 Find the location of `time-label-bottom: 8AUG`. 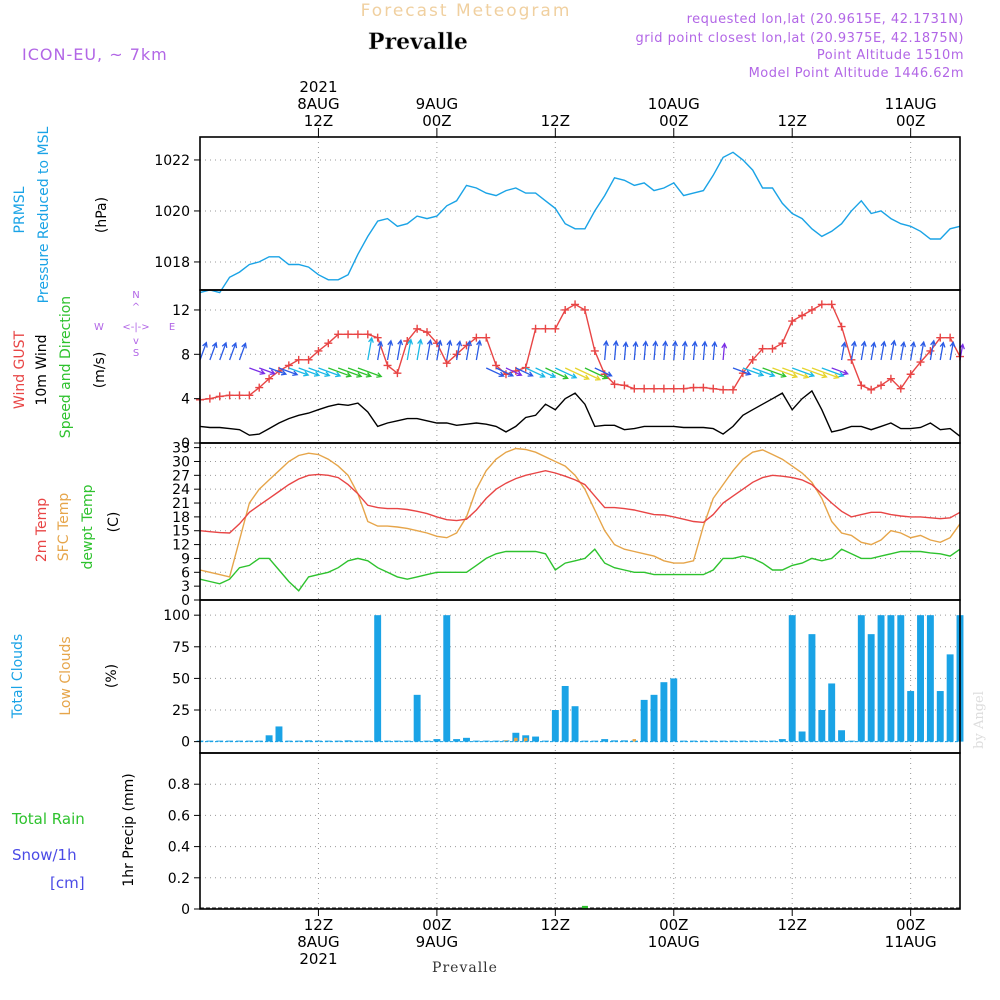

time-label-bottom: 8AUG is located at coordinates (318, 942).